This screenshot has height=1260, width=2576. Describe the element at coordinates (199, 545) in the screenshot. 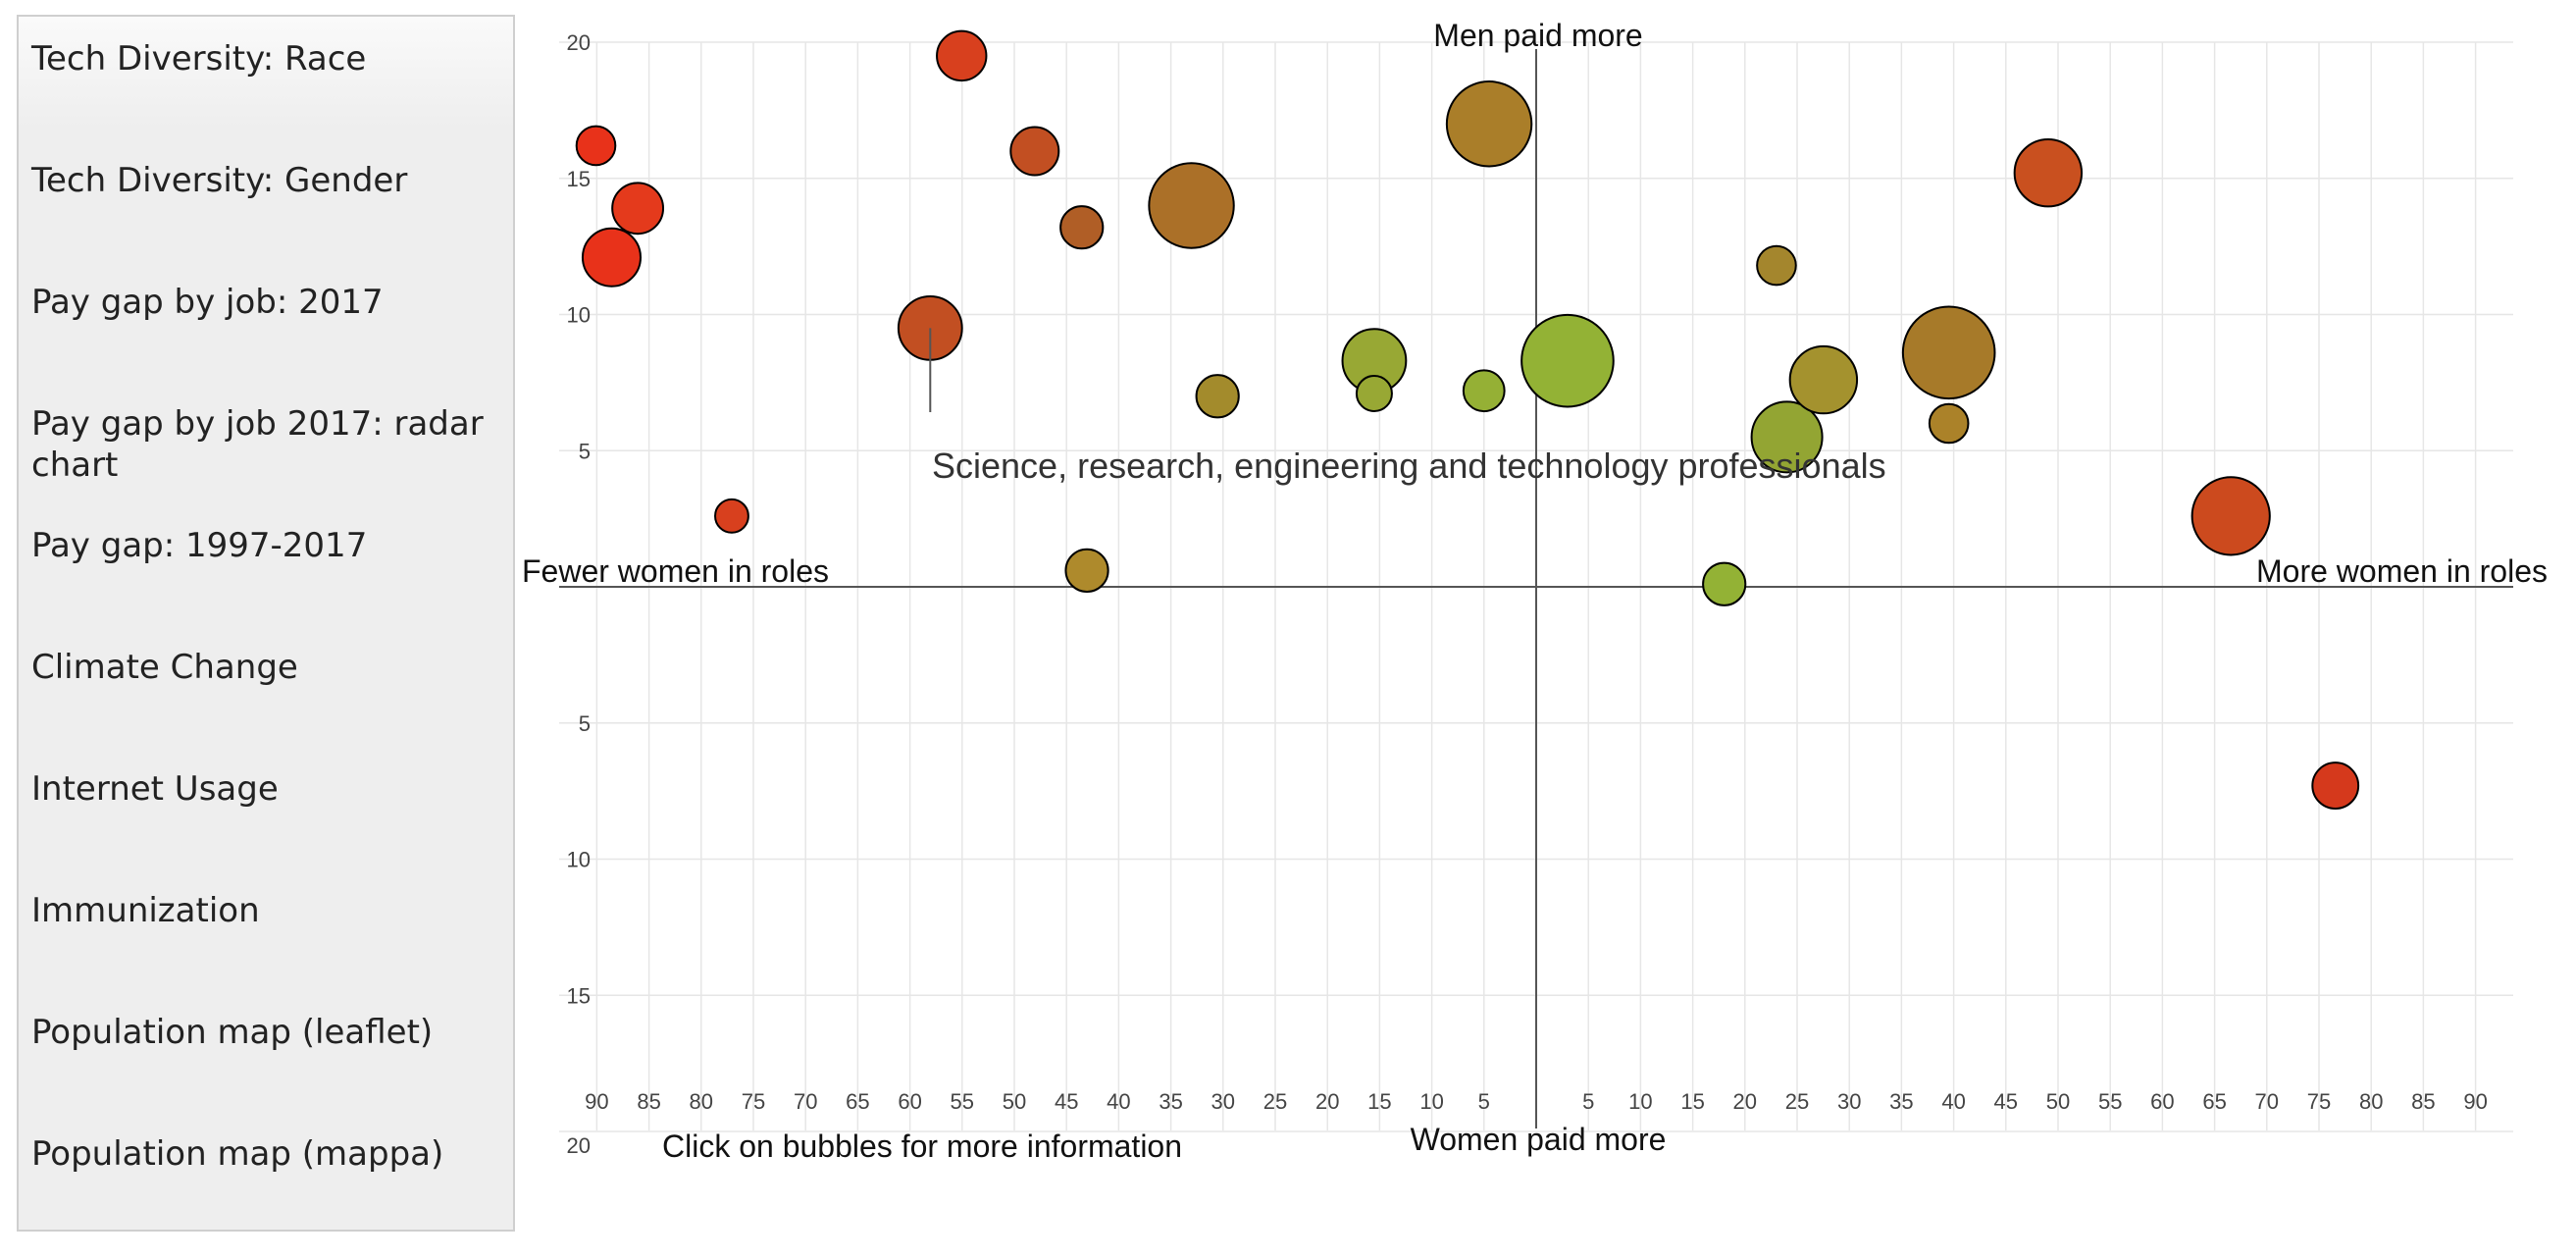

I see `menu-item-pay-gap-1997-2017: Pay gap: 1997-2017` at that location.